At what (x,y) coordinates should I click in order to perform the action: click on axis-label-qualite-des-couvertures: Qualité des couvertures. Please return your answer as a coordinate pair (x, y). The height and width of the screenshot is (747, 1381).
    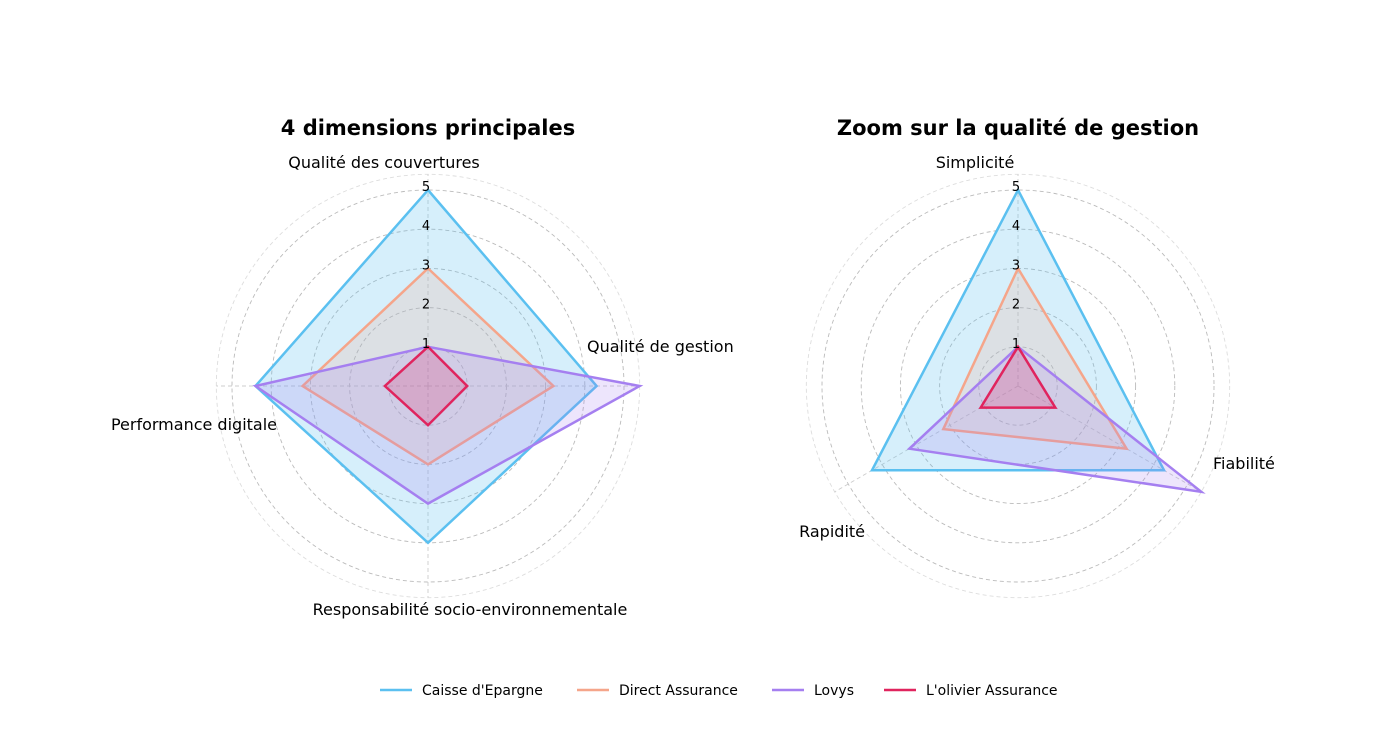
    Looking at the image, I should click on (384, 162).